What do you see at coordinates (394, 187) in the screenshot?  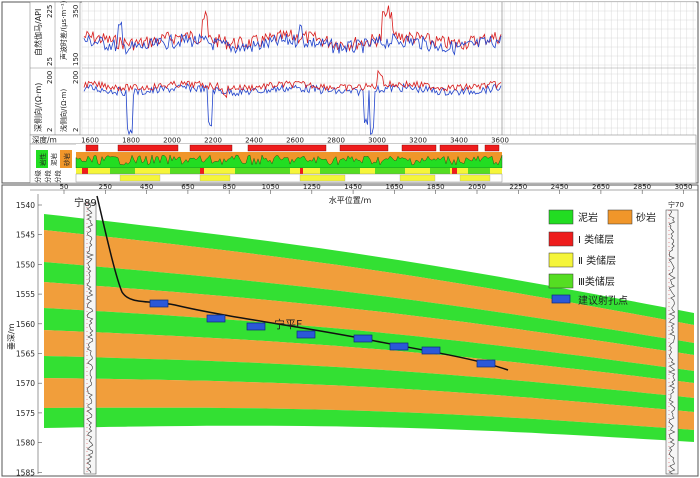 I see `x-tick-label: 1650` at bounding box center [394, 187].